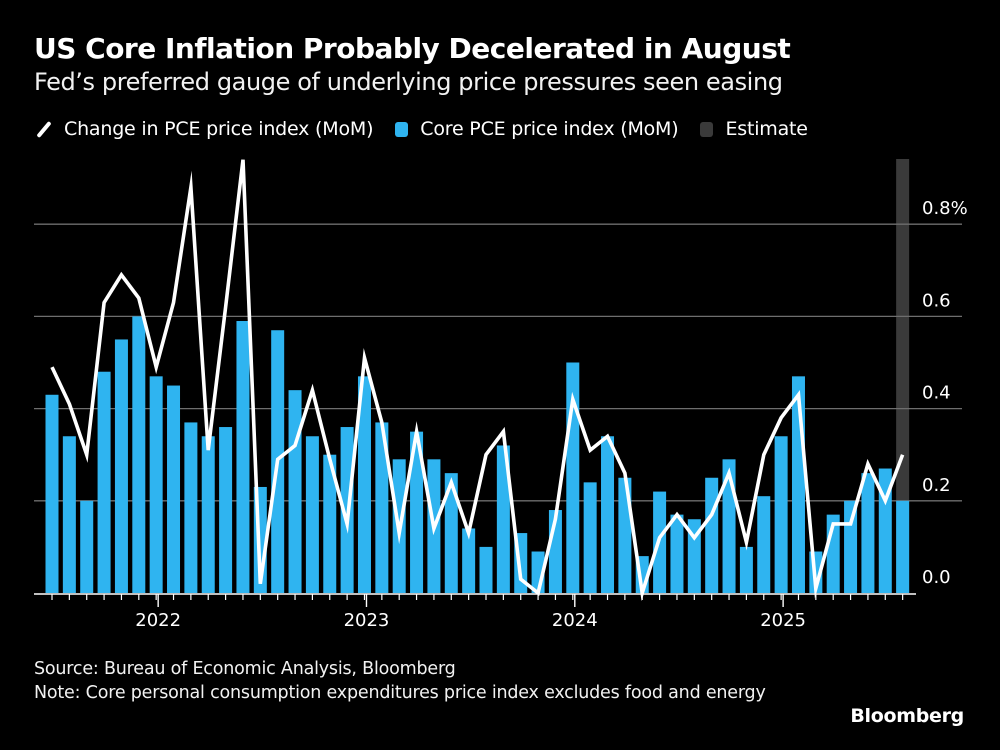 The image size is (1000, 750). Describe the element at coordinates (219, 129) in the screenshot. I see `legend-label-pce: Change in PCE price index (MoM)` at that location.